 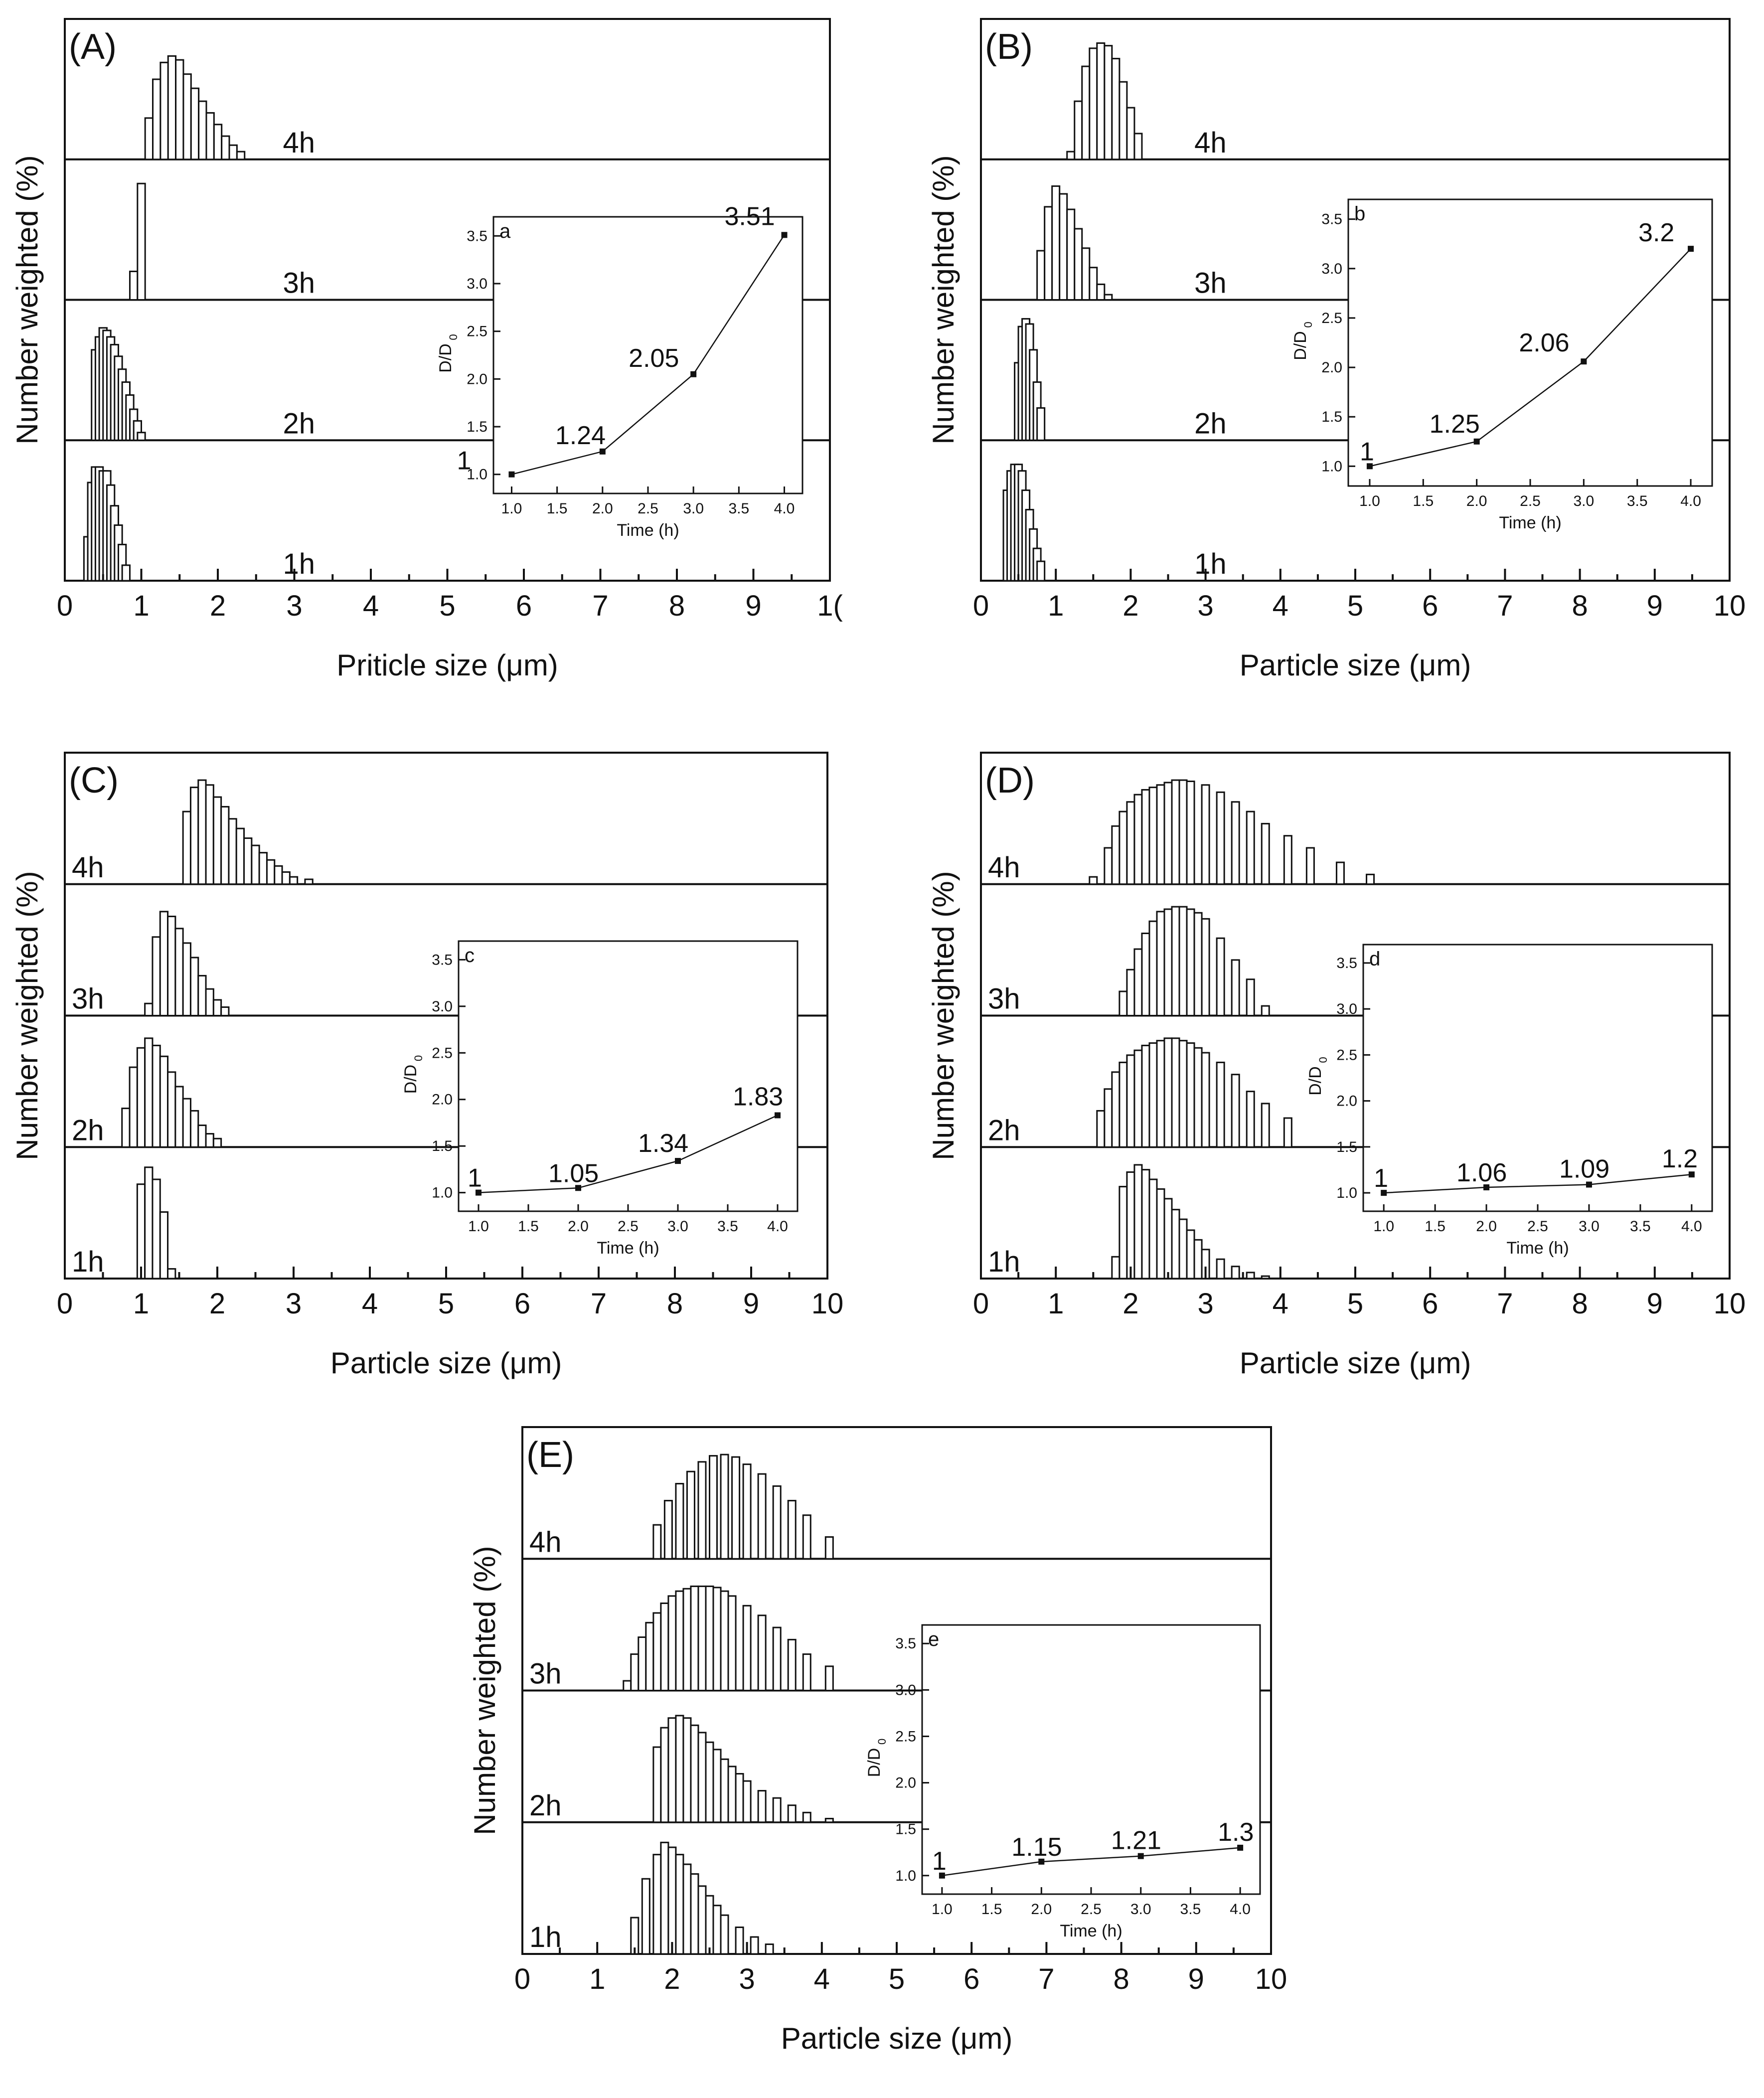 What do you see at coordinates (1367, 451) in the screenshot?
I see `inset-point-label: 1` at bounding box center [1367, 451].